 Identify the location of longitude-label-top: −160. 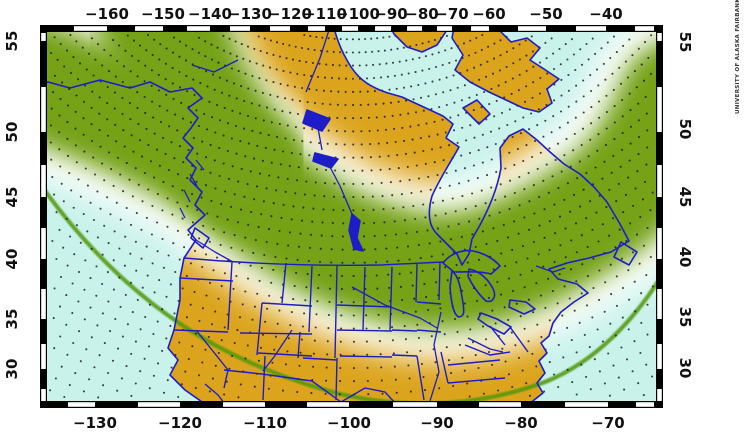
(107, 14).